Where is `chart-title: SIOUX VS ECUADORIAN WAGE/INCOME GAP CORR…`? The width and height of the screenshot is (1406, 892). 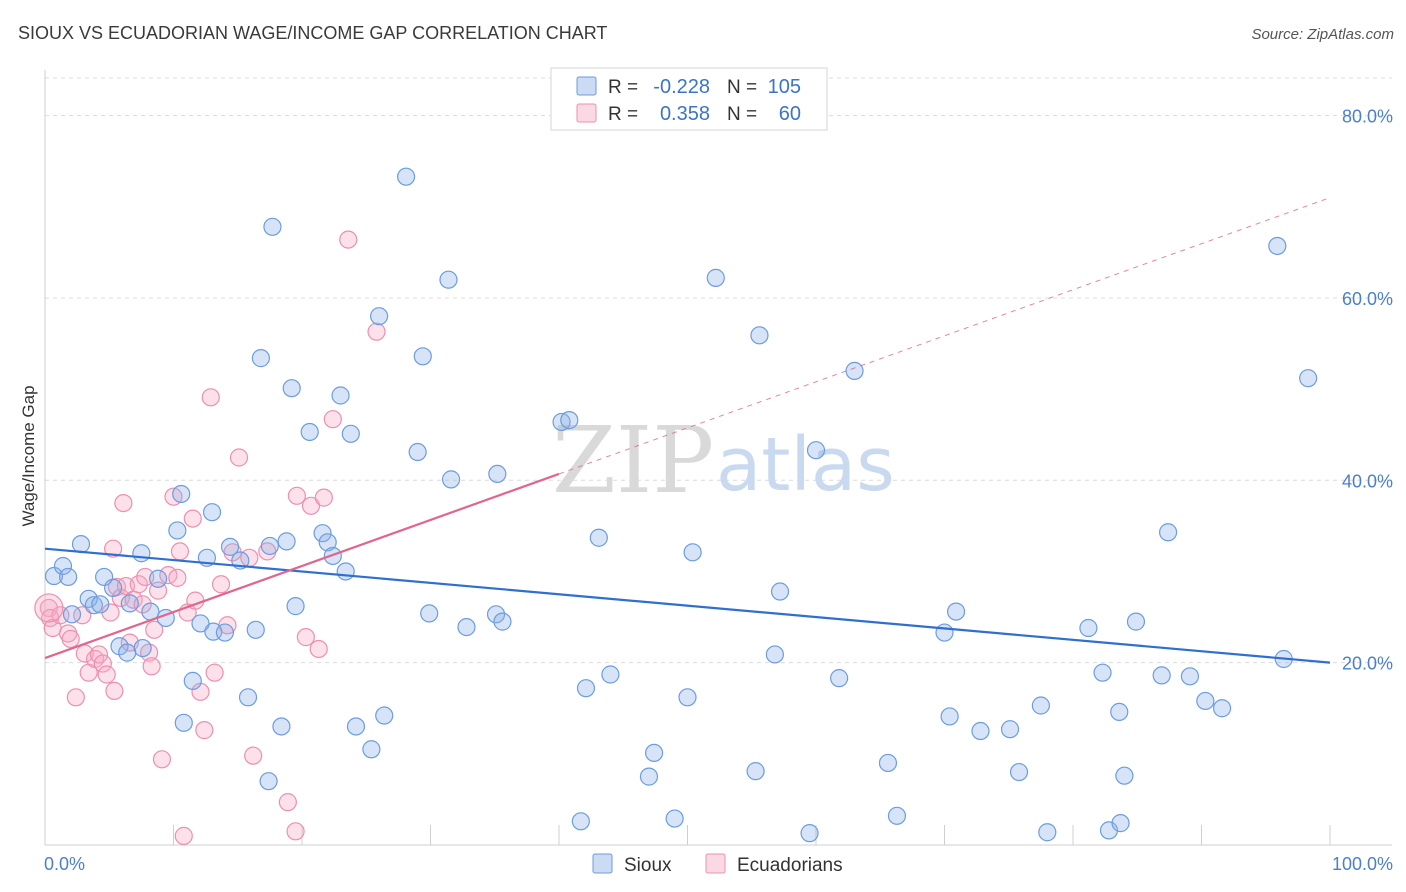
chart-title: SIOUX VS ECUADORIAN WAGE/INCOME GAP CORR… is located at coordinates (312, 33).